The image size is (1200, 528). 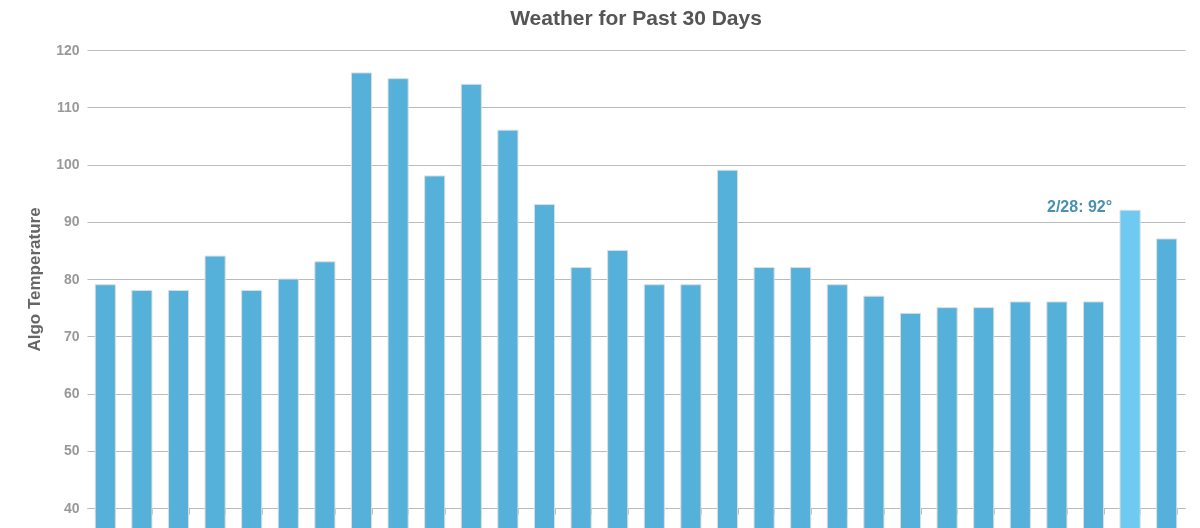 What do you see at coordinates (68, 164) in the screenshot?
I see `y-tick-label: 100` at bounding box center [68, 164].